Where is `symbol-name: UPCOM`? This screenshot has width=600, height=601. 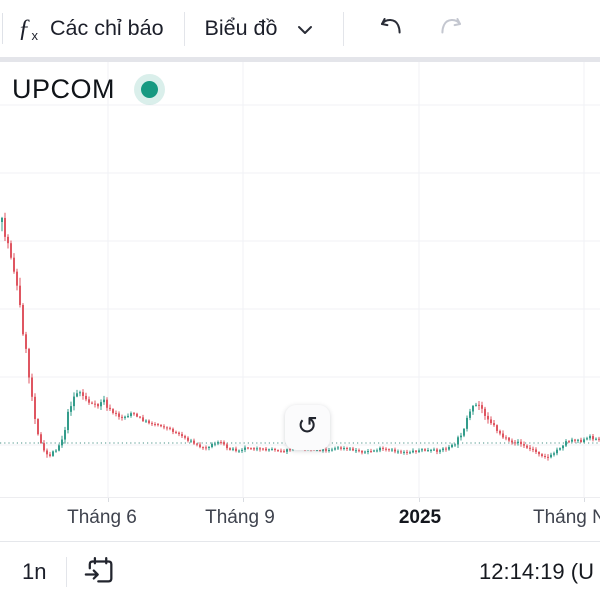 symbol-name: UPCOM is located at coordinates (63, 89).